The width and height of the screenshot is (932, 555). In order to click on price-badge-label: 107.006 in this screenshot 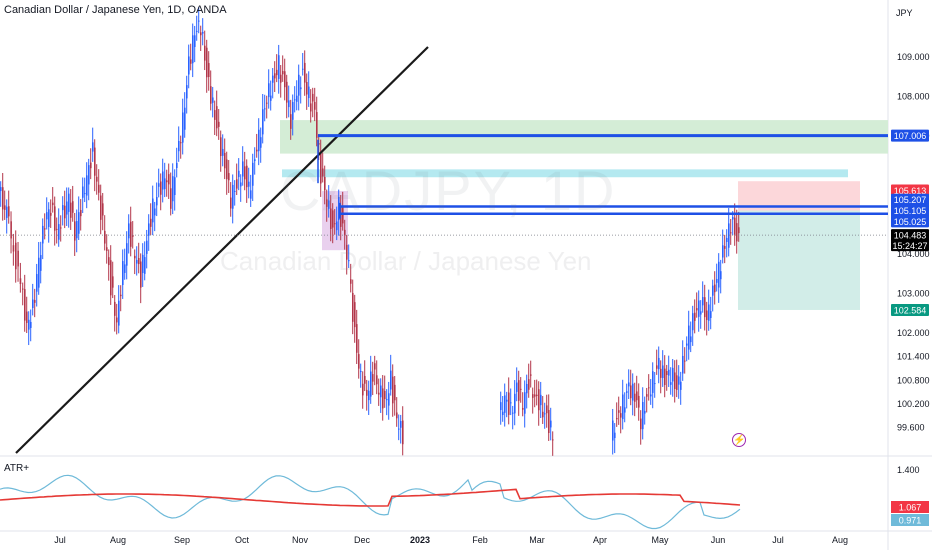, I will do `click(910, 136)`.